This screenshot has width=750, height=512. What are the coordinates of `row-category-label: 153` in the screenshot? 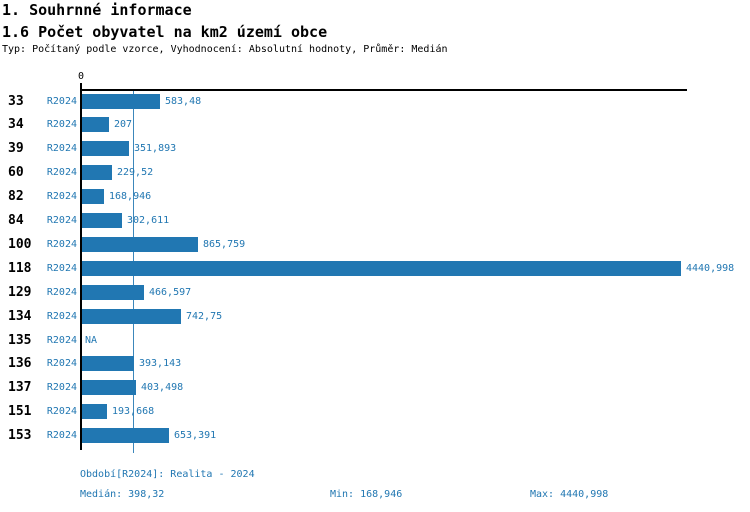 It's located at (20, 435).